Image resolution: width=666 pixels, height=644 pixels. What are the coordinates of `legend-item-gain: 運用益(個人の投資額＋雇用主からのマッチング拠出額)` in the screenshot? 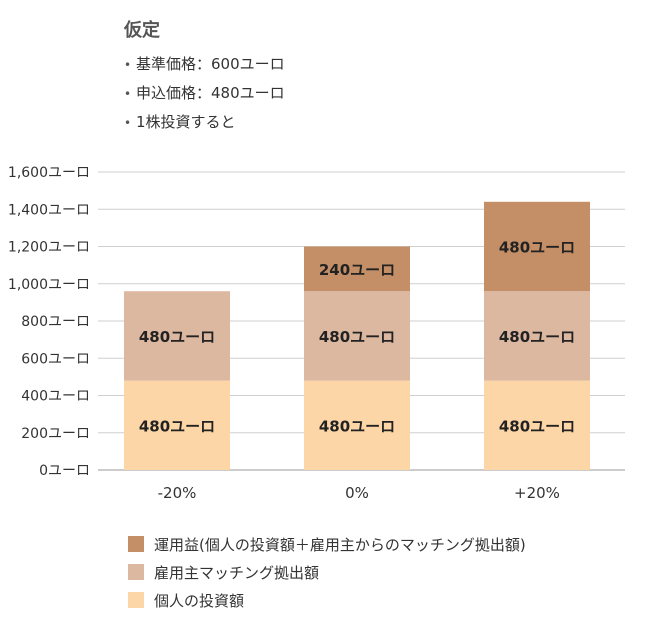 It's located at (327, 544).